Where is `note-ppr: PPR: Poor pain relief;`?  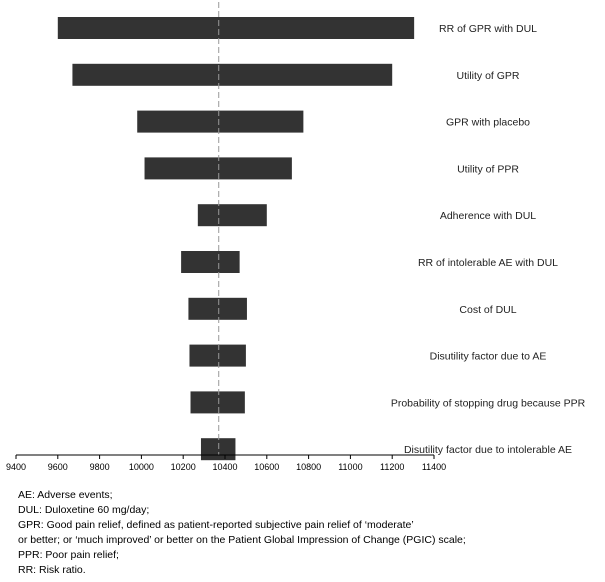
note-ppr: PPR: Poor pain relief; is located at coordinates (68, 555).